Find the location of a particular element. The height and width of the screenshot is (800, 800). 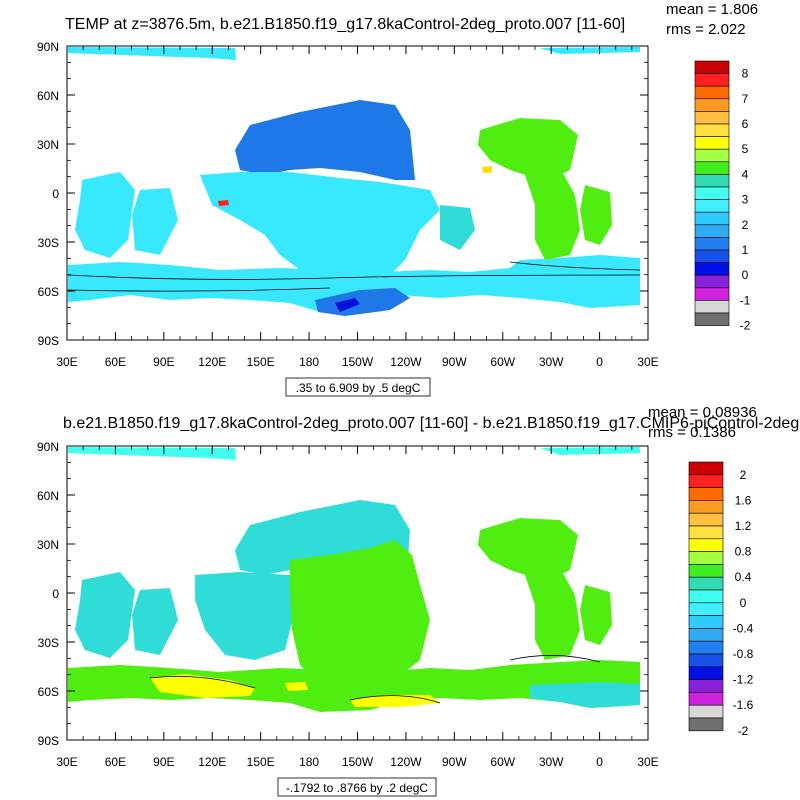

map-bottom-atlantic-north is located at coordinates (528, 549).